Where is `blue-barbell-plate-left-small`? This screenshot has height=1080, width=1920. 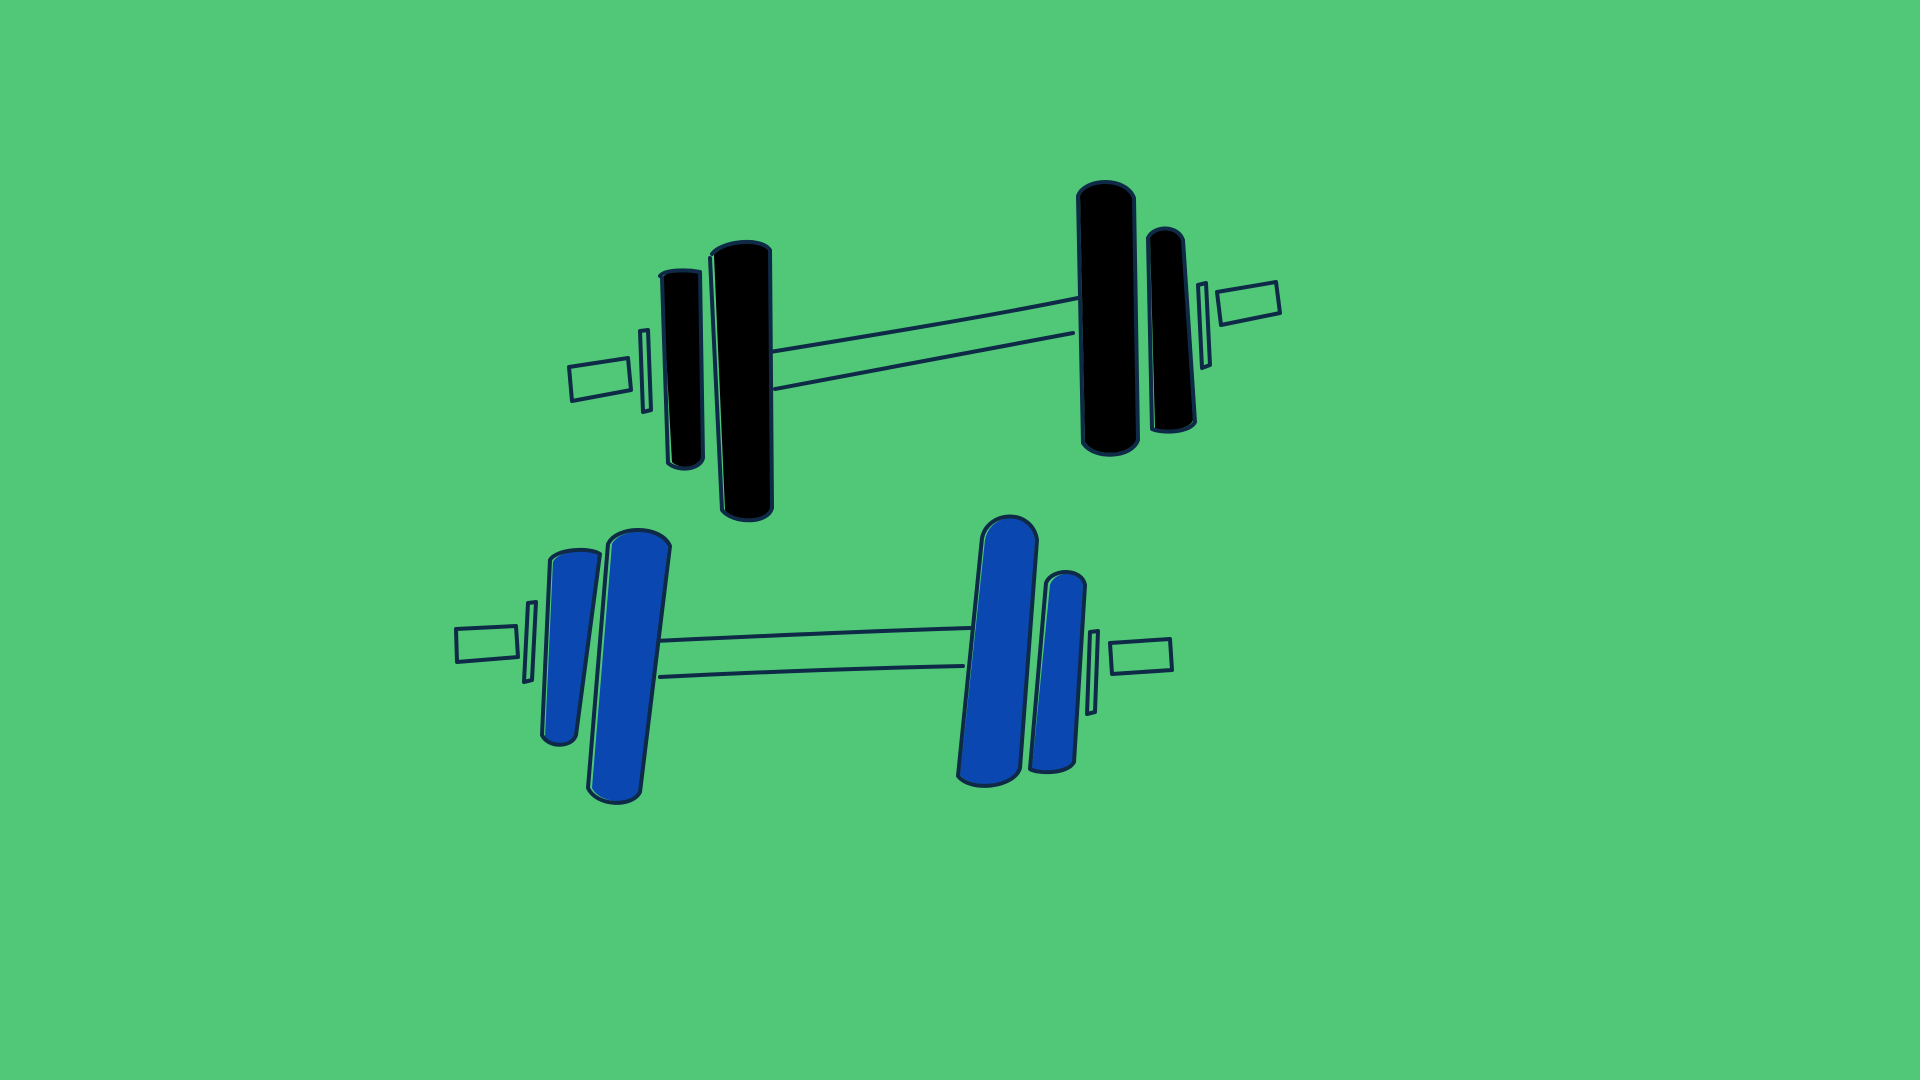
blue-barbell-plate-left-small is located at coordinates (572, 647).